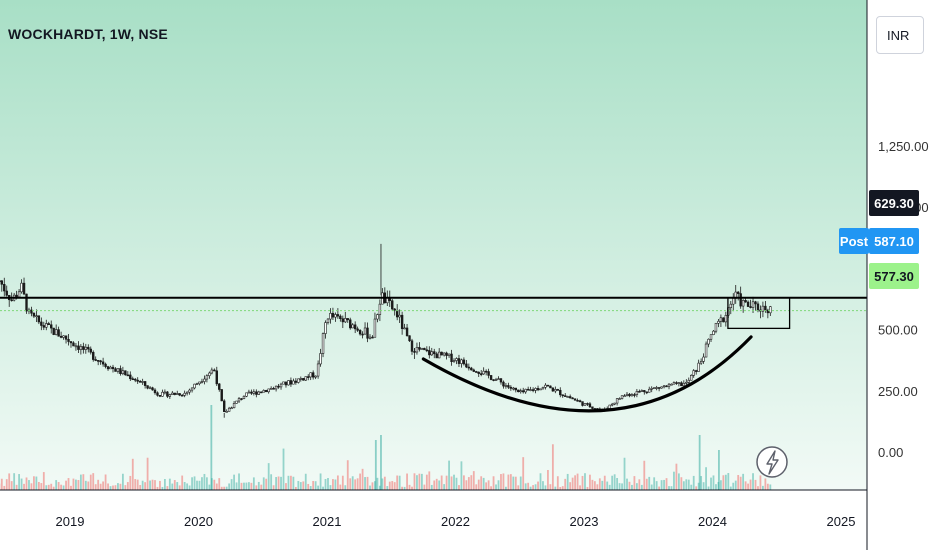 The height and width of the screenshot is (550, 932). What do you see at coordinates (900, 35) in the screenshot?
I see `currency-selector: INR` at bounding box center [900, 35].